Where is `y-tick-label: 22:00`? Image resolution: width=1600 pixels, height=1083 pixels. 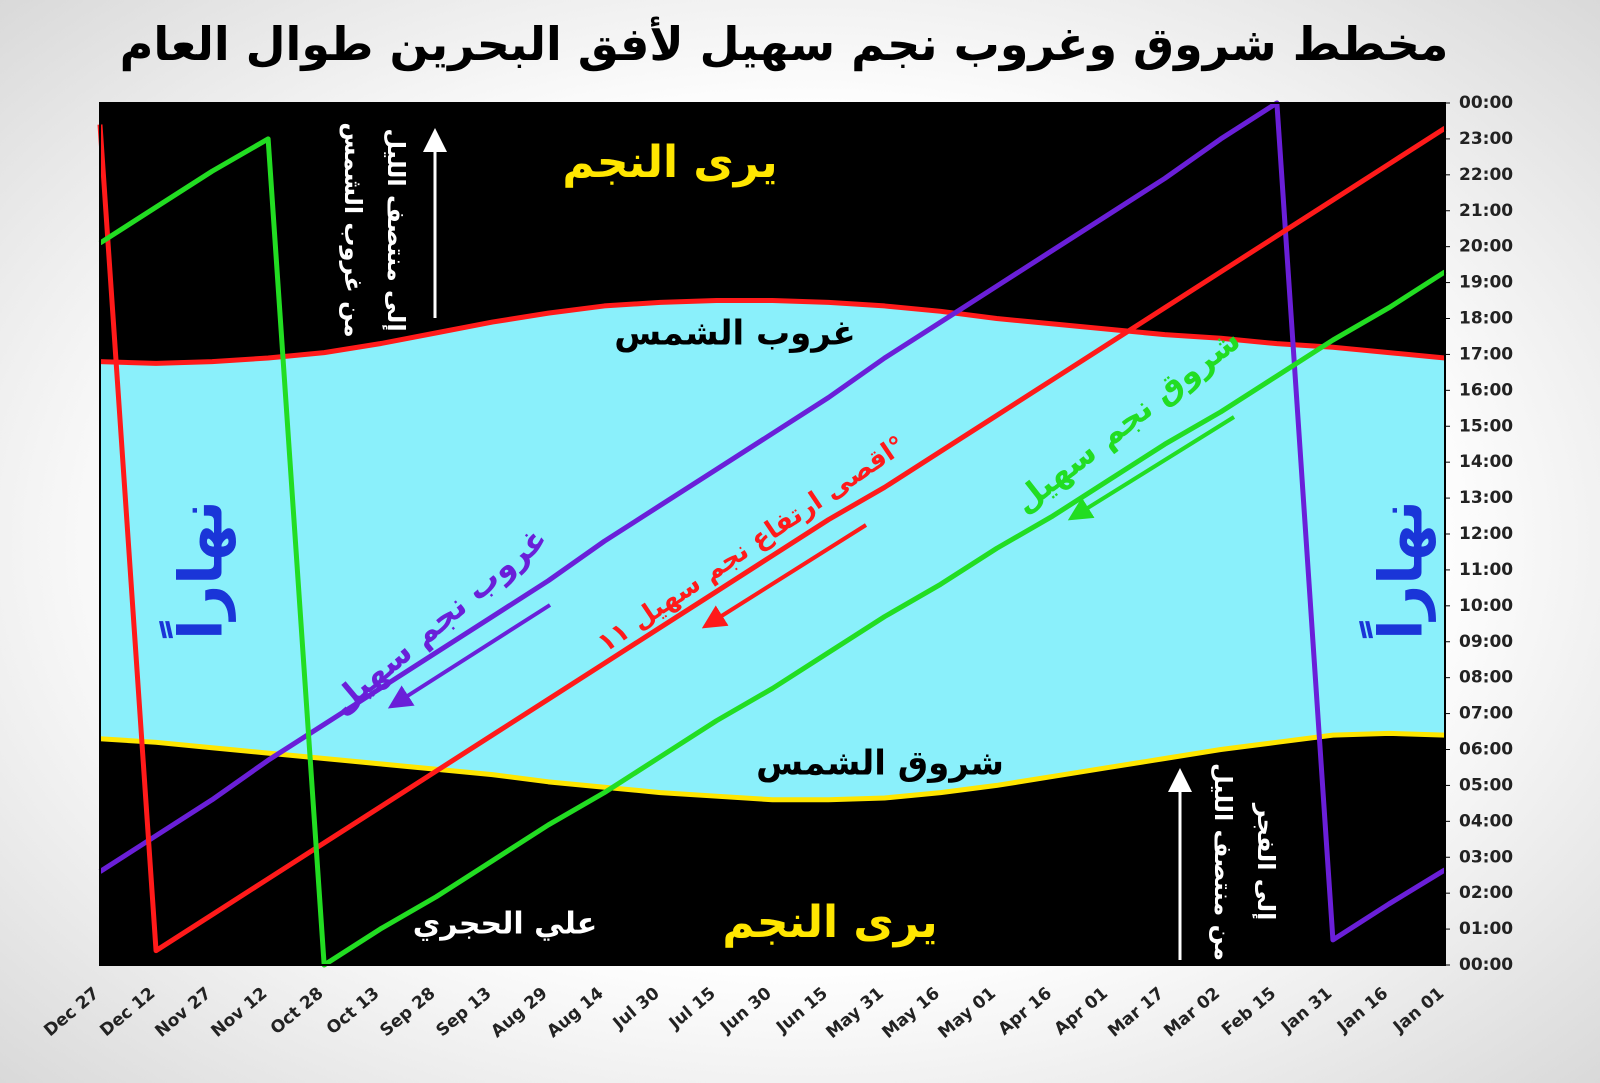
y-tick-label: 22:00 is located at coordinates (1486, 175).